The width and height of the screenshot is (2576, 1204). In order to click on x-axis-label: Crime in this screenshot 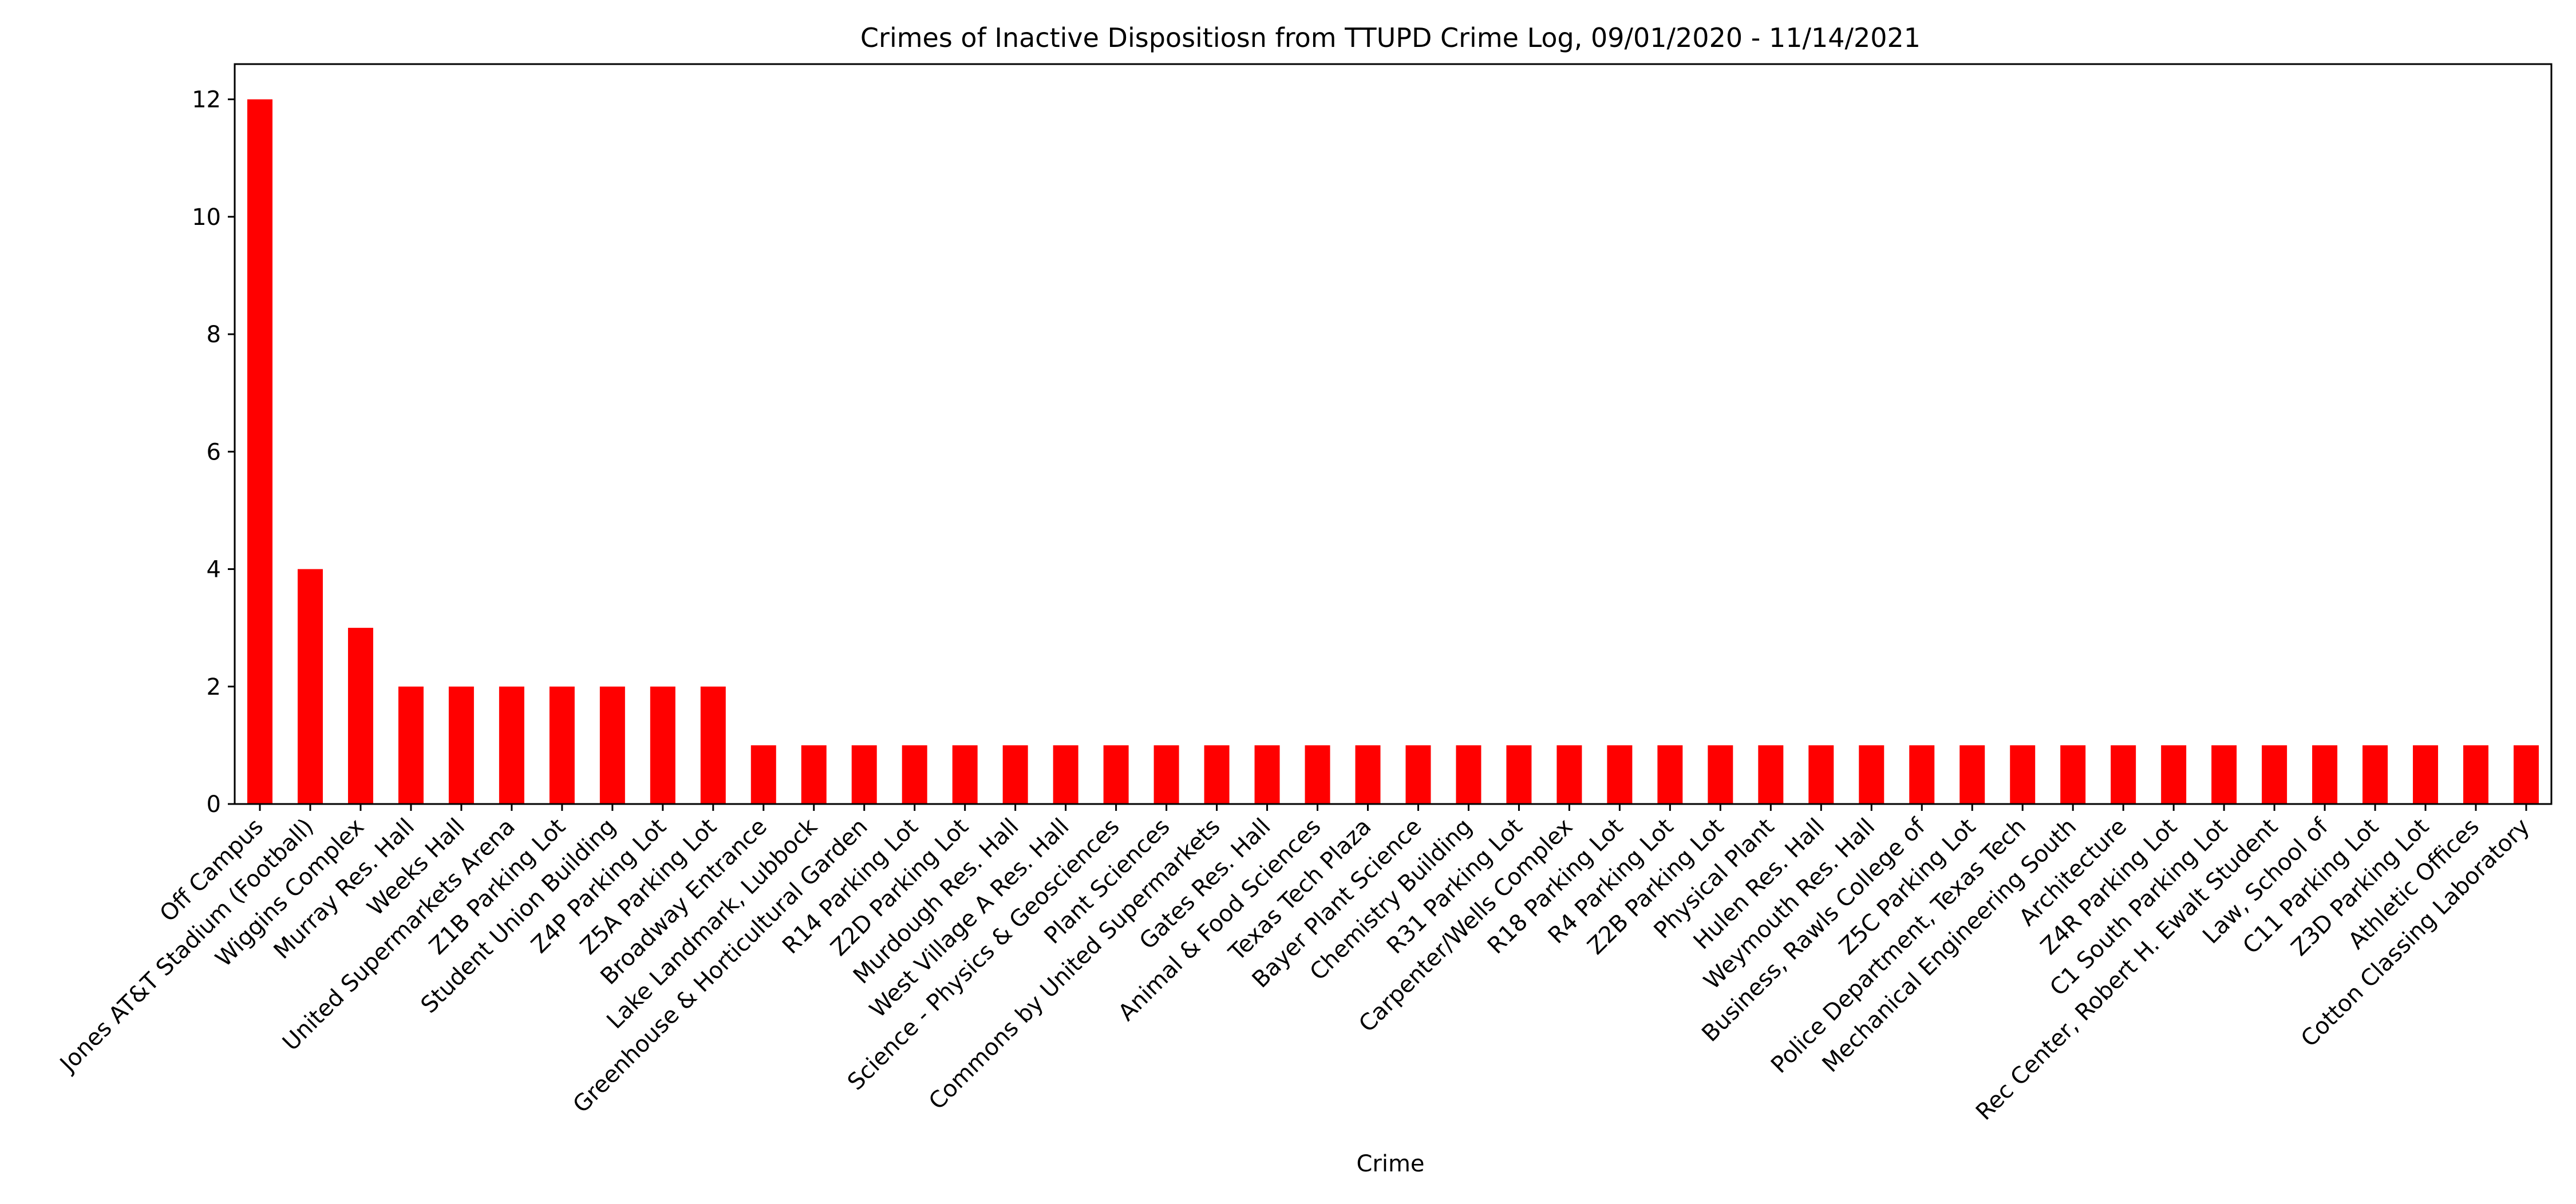, I will do `click(1390, 1164)`.